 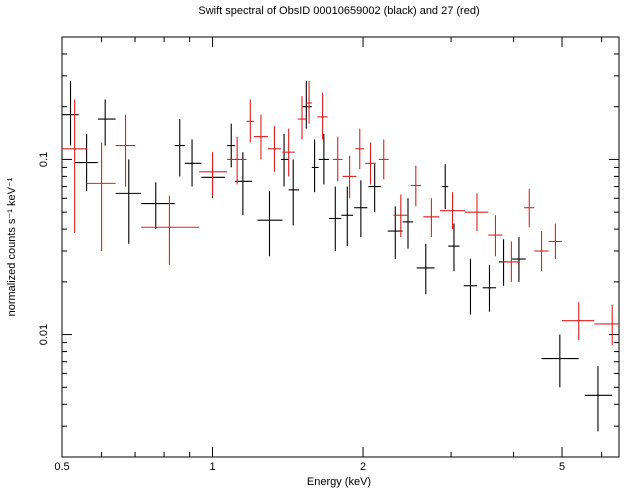 I want to click on x-tick-label: 2, so click(x=363, y=467).